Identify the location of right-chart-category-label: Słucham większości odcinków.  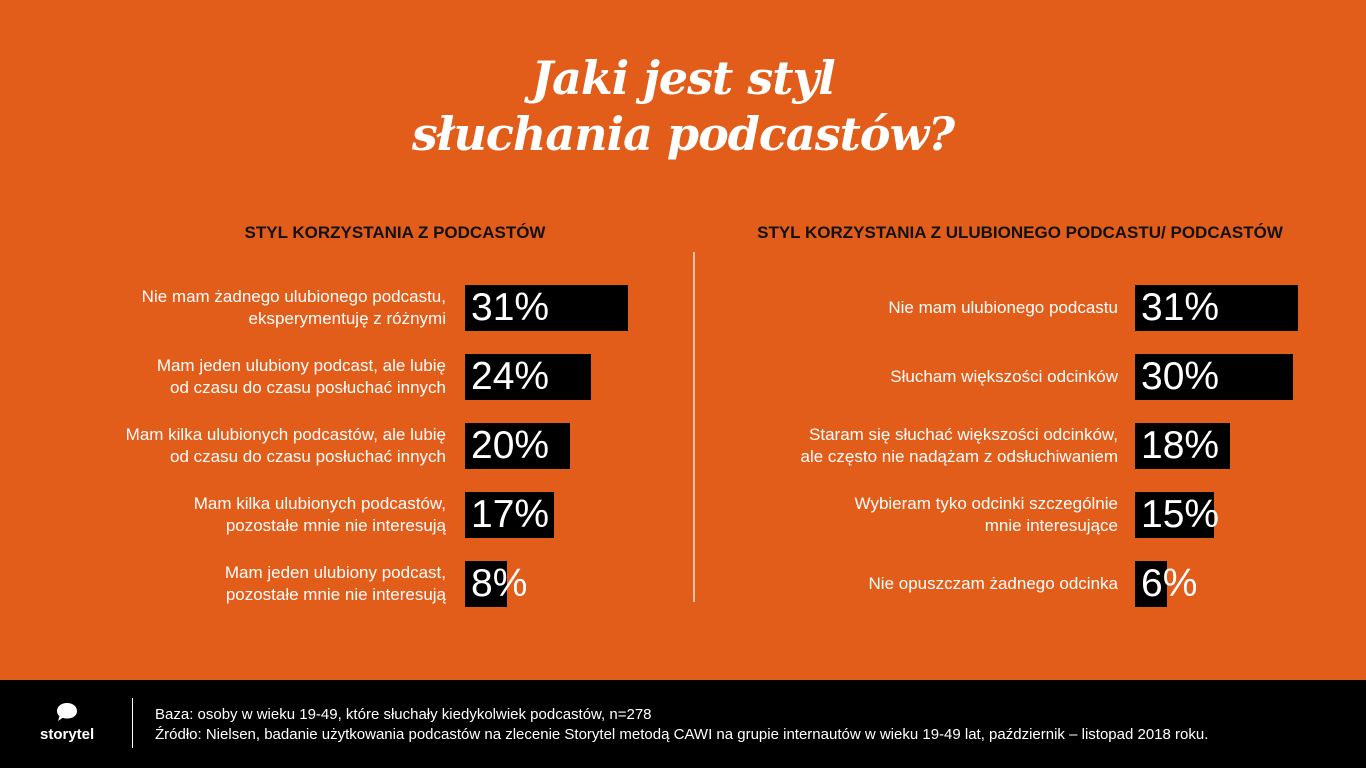
(1004, 377).